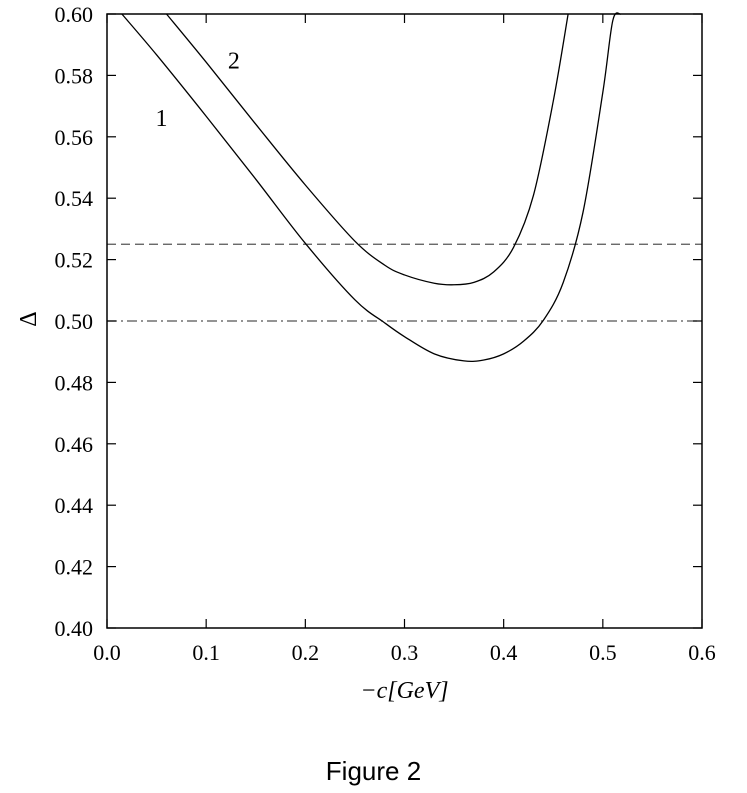 The height and width of the screenshot is (793, 747). I want to click on curve-label-1: 1, so click(162, 119).